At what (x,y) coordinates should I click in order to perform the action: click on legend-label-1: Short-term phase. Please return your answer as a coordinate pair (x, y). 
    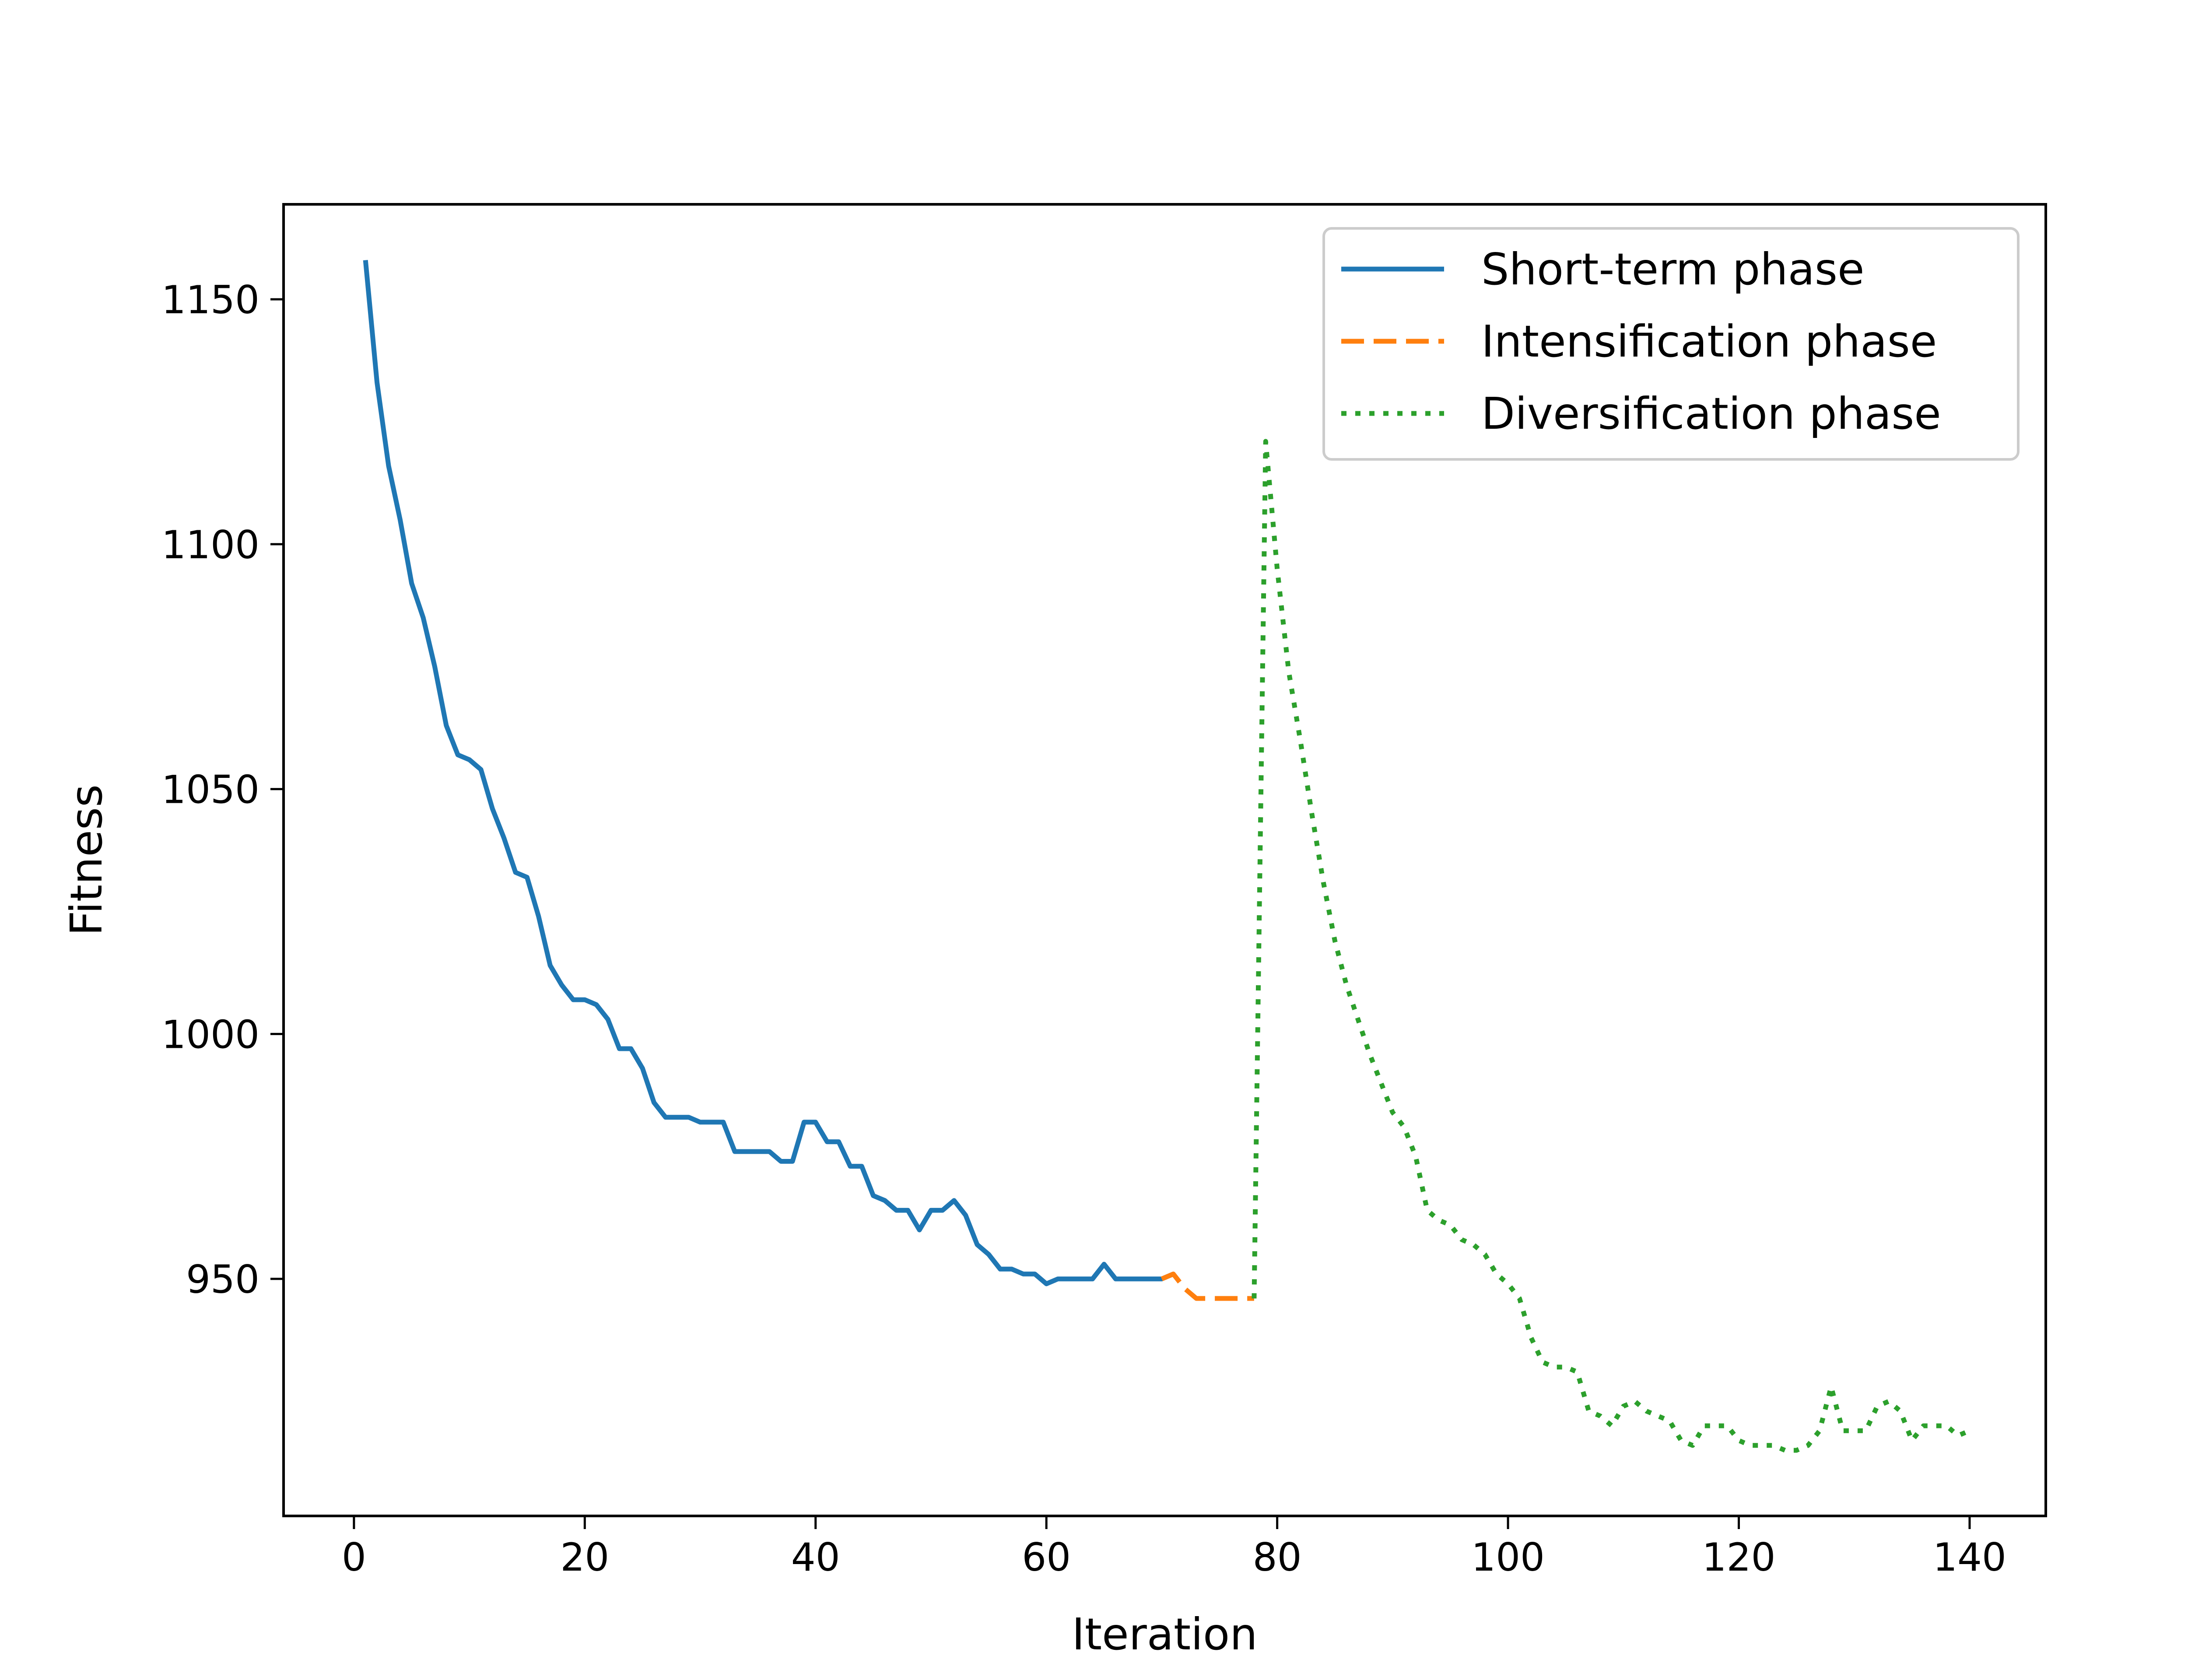
    Looking at the image, I should click on (1673, 269).